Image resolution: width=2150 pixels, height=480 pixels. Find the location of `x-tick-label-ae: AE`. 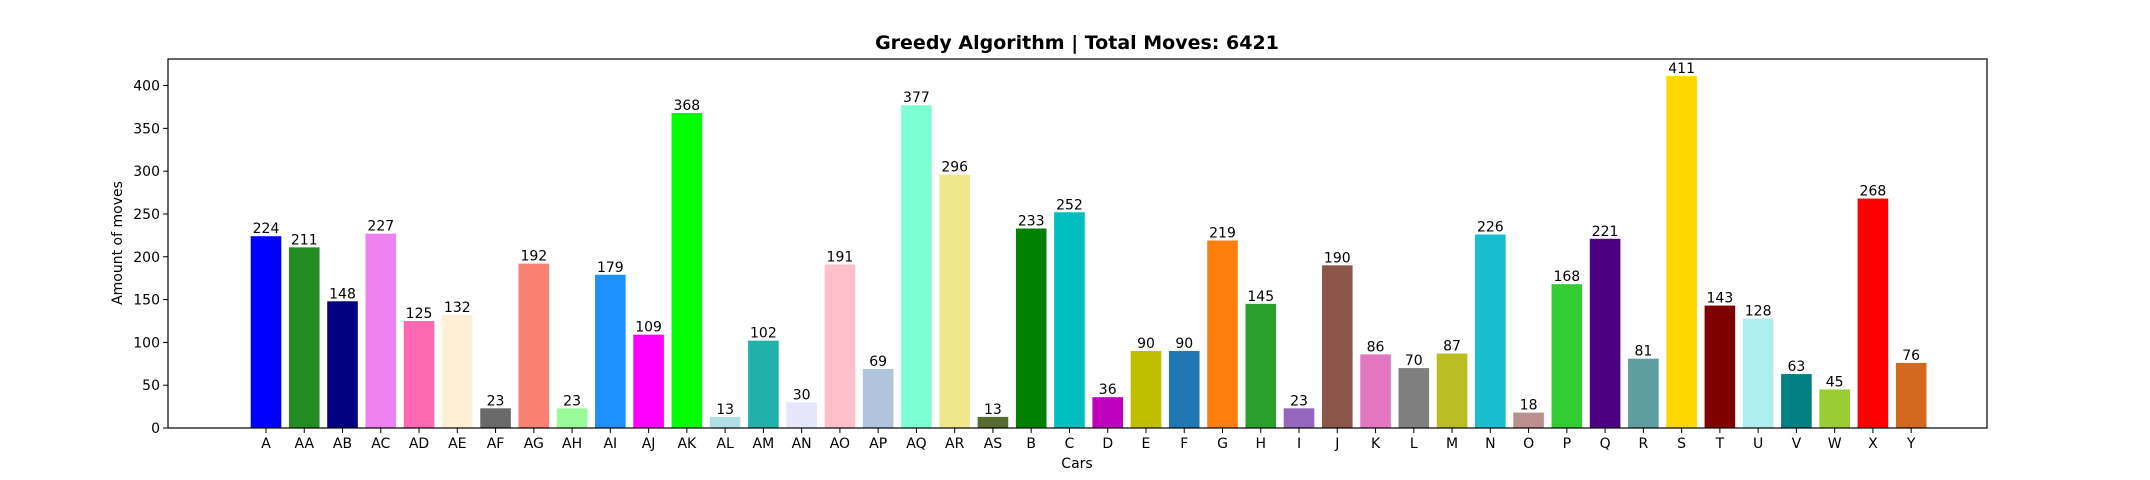

x-tick-label-ae: AE is located at coordinates (457, 444).